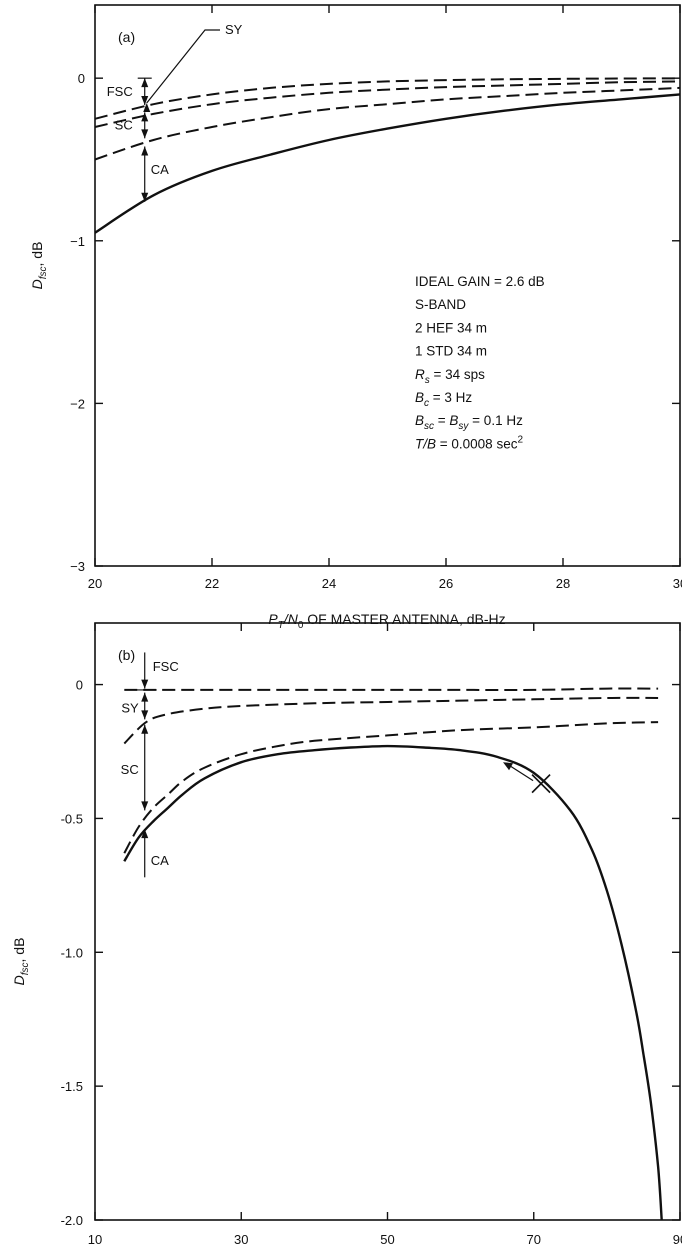 Image resolution: width=682 pixels, height=1255 pixels. Describe the element at coordinates (145, 715) in the screenshot. I see `panel-b-sy-arrow-head-bottom` at that location.